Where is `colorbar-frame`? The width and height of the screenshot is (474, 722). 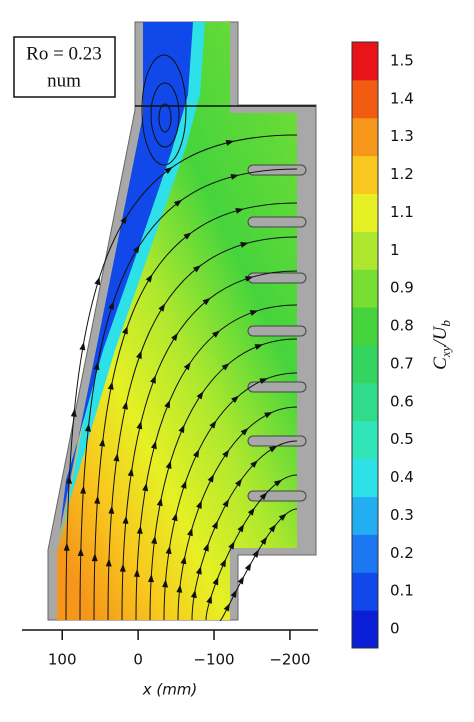 colorbar-frame is located at coordinates (365, 345).